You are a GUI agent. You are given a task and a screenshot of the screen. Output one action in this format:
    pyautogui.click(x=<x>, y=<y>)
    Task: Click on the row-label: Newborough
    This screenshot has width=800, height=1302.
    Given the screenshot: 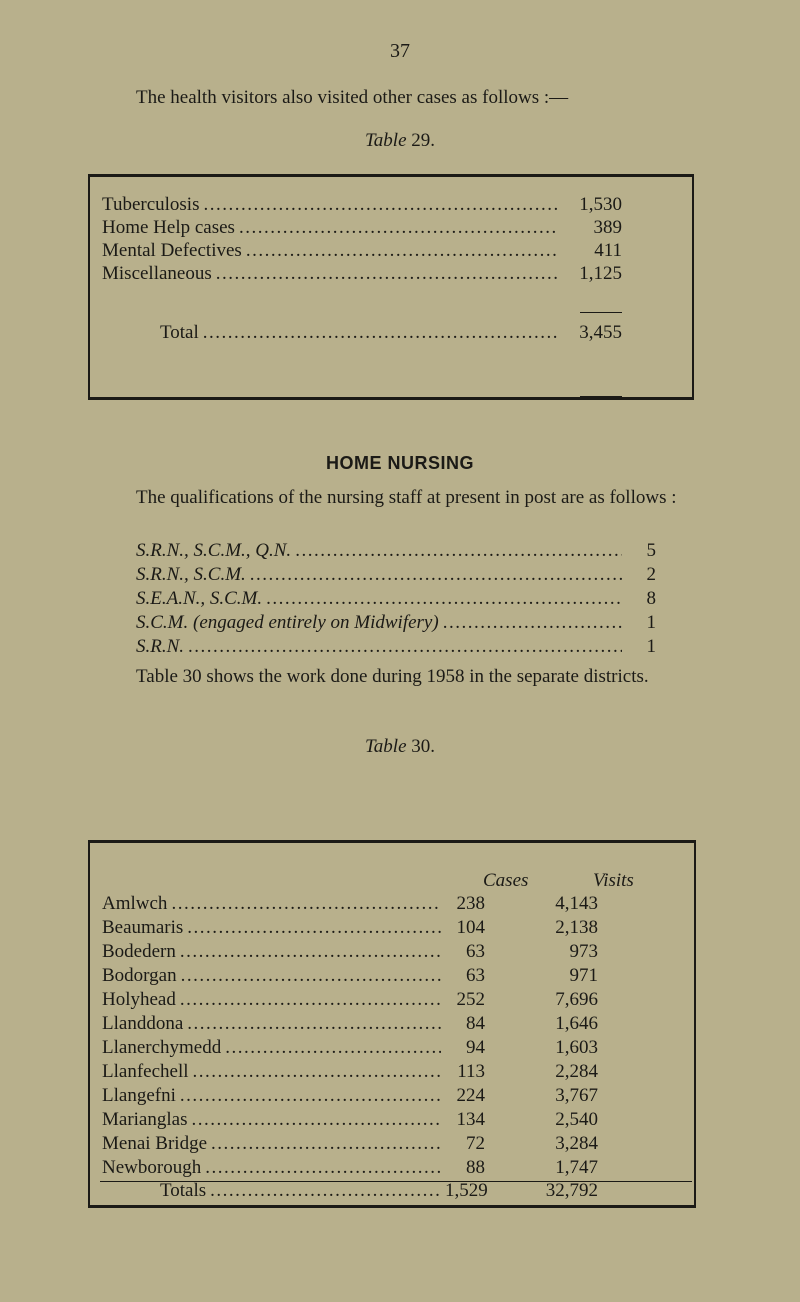 What is the action you would take?
    pyautogui.click(x=152, y=1167)
    